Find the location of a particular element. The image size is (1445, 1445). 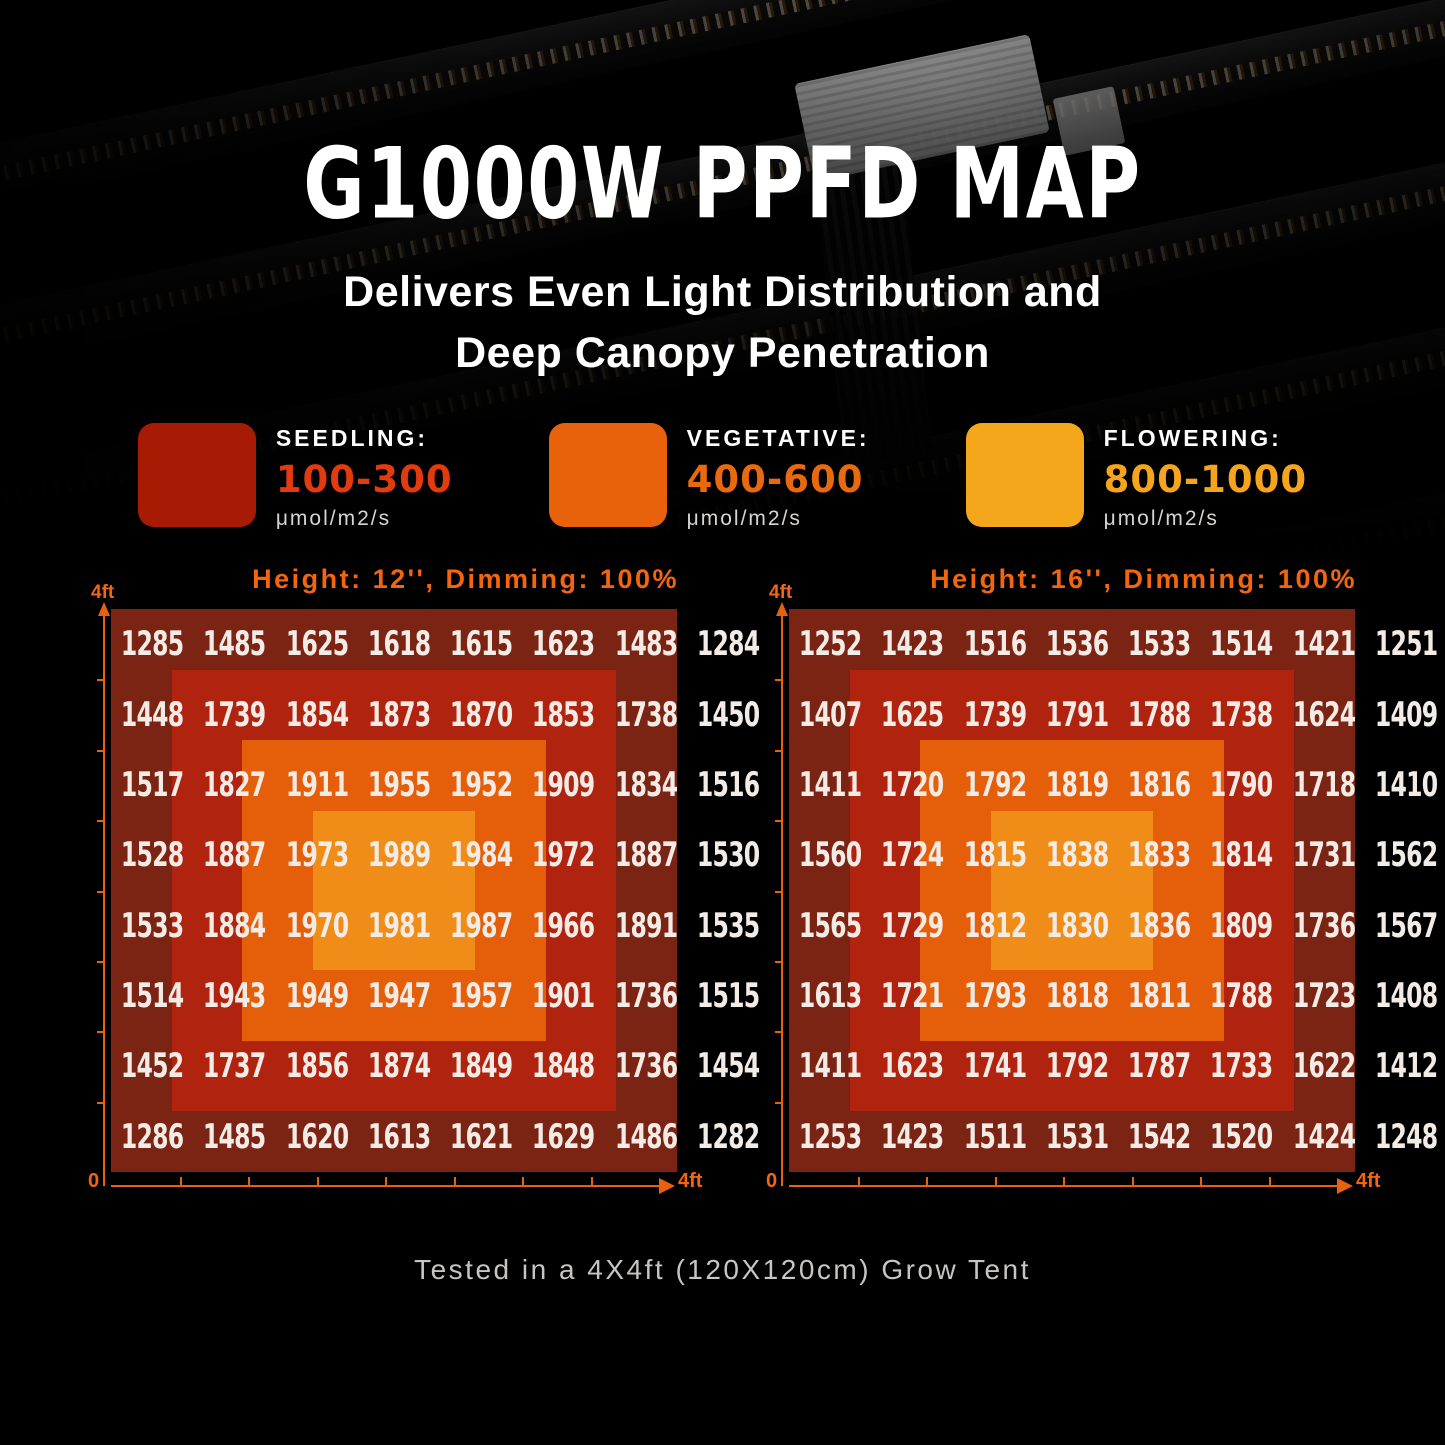

ppfd-value: 1909 is located at coordinates (563, 785).